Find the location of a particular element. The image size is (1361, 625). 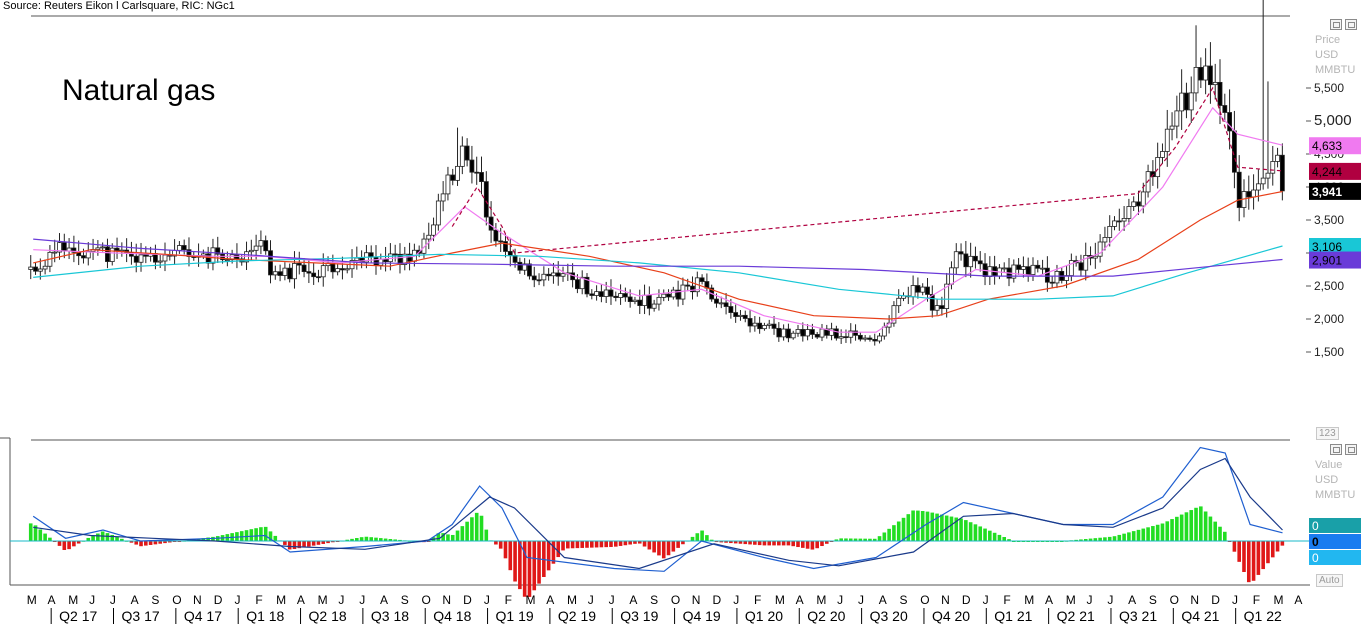

price-value-label: 2,901 is located at coordinates (1327, 261).